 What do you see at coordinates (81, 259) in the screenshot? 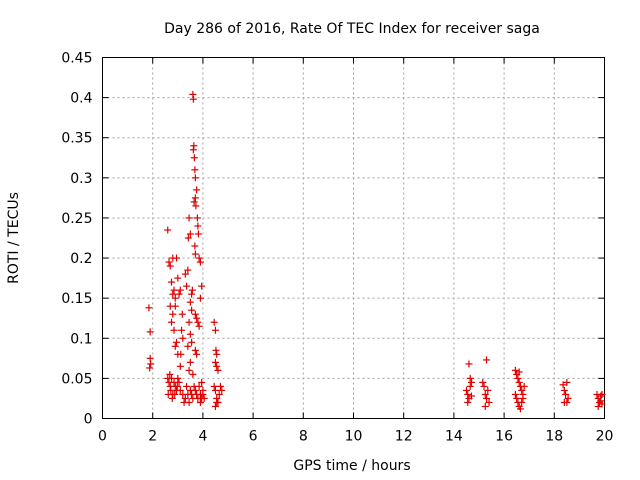
I see `y-tick-label: 0.2` at bounding box center [81, 259].